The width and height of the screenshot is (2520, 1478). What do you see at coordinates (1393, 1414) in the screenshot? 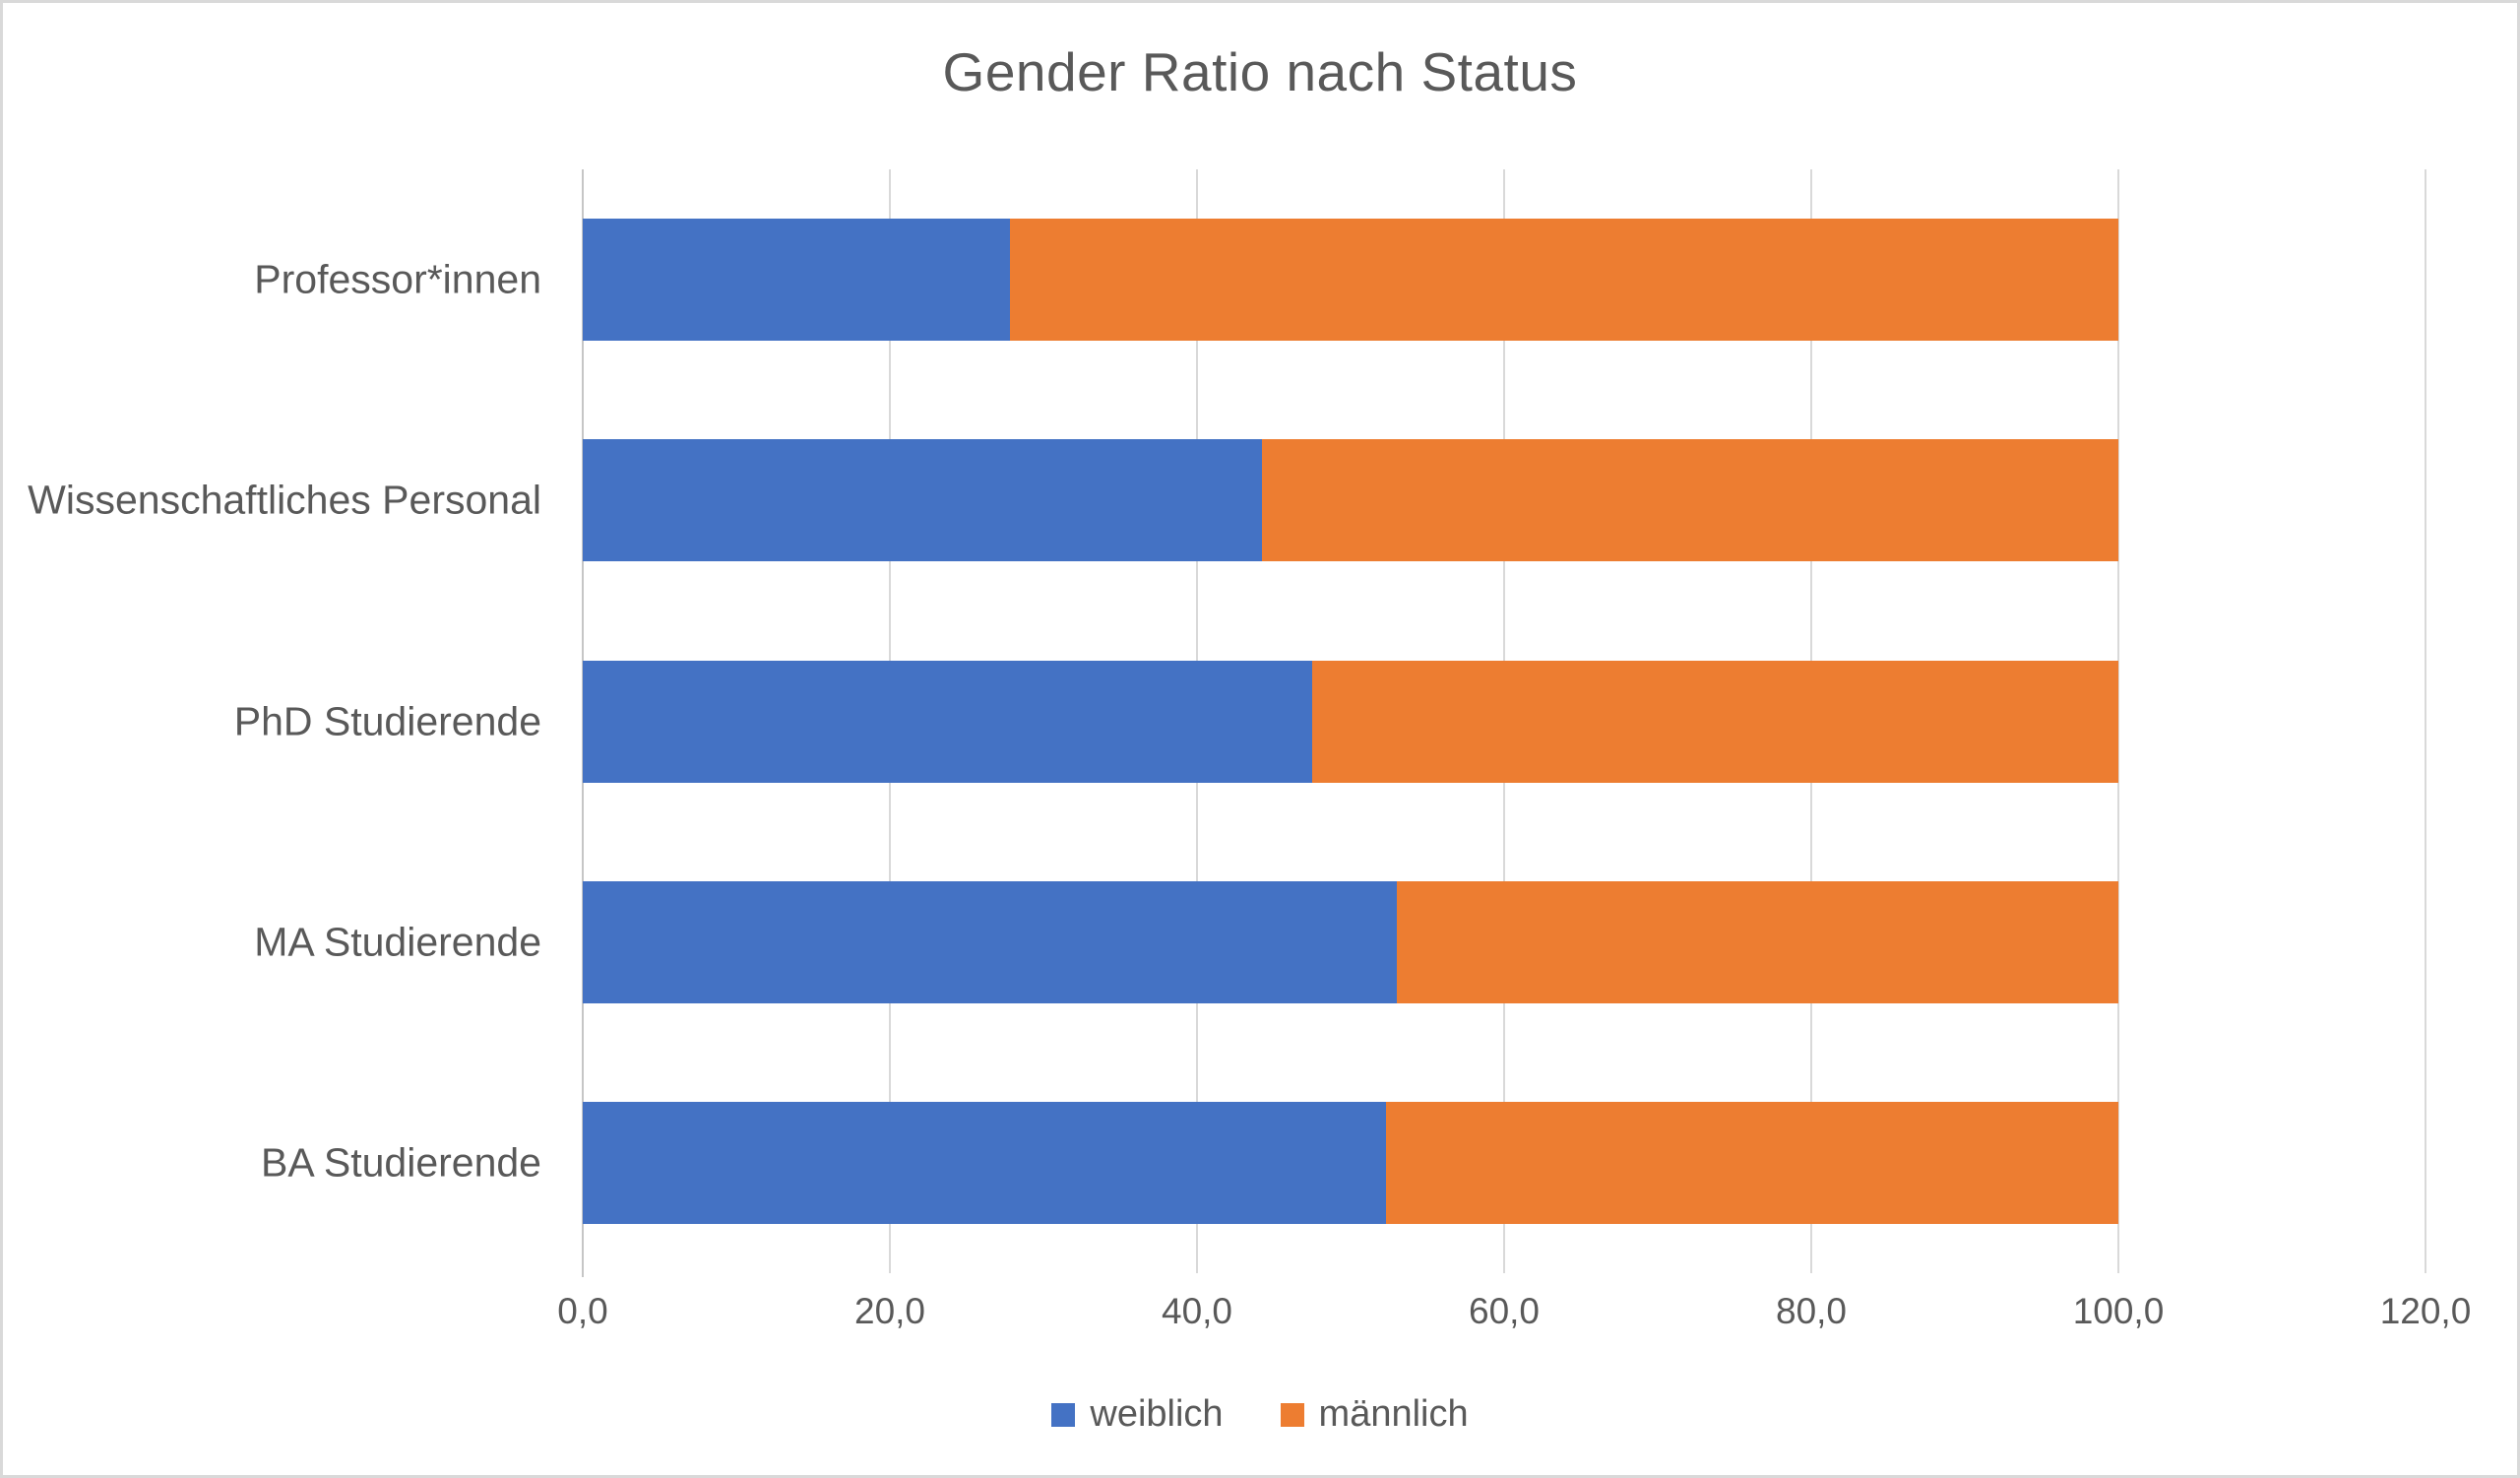
I see `legend-label: männlich` at bounding box center [1393, 1414].